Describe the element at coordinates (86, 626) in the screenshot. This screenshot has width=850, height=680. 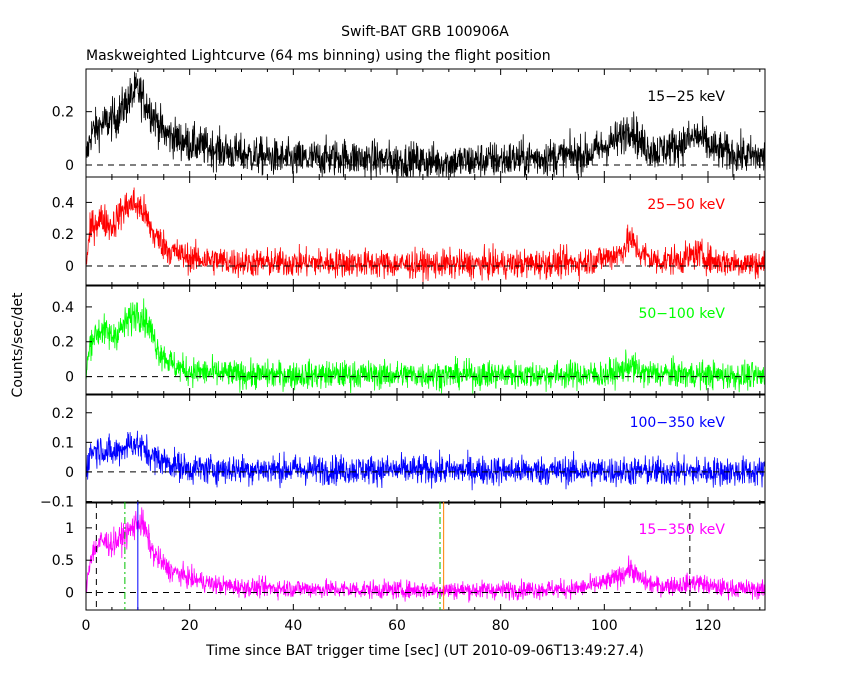
I see `x-tick-label: 0` at that location.